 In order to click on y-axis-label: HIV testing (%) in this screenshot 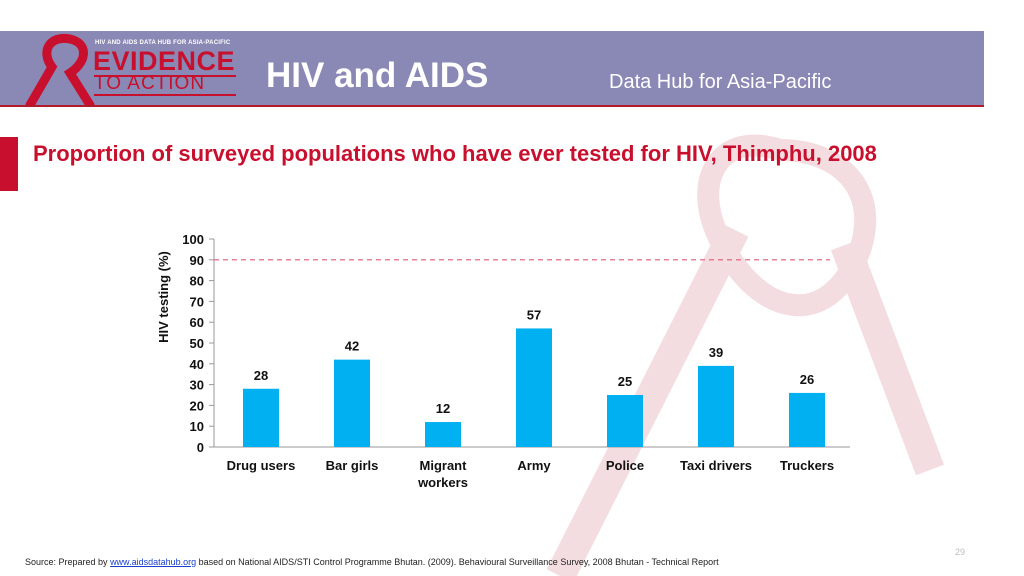, I will do `click(163, 297)`.